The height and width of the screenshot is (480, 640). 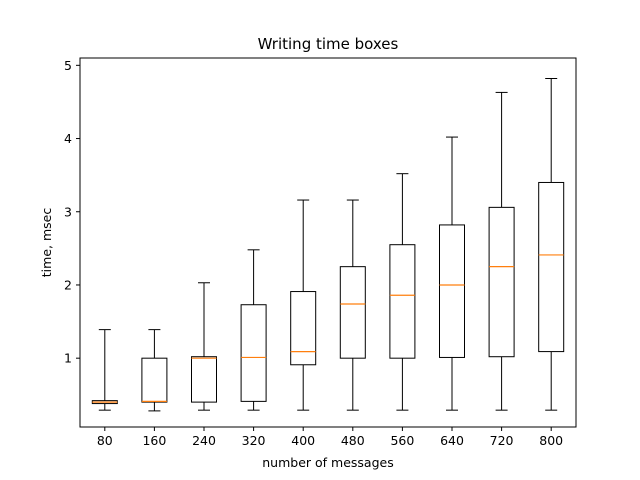 I want to click on x-tick-label: 320, so click(x=254, y=440).